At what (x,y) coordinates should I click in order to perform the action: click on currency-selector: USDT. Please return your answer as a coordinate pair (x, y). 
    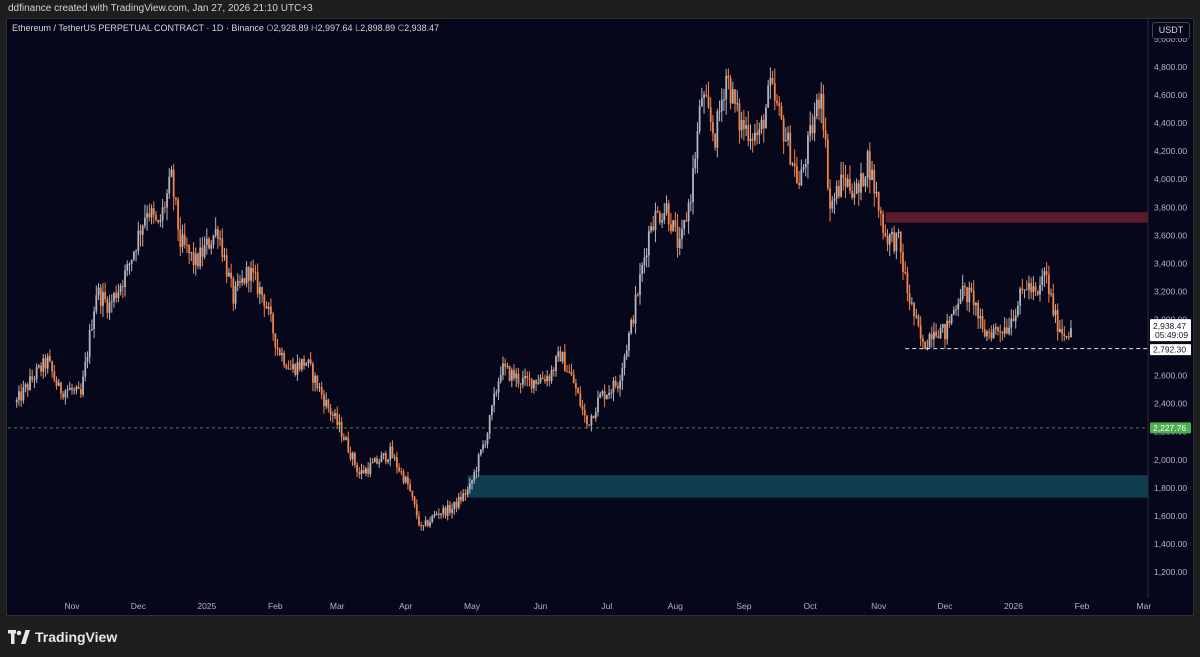
    Looking at the image, I should click on (1171, 30).